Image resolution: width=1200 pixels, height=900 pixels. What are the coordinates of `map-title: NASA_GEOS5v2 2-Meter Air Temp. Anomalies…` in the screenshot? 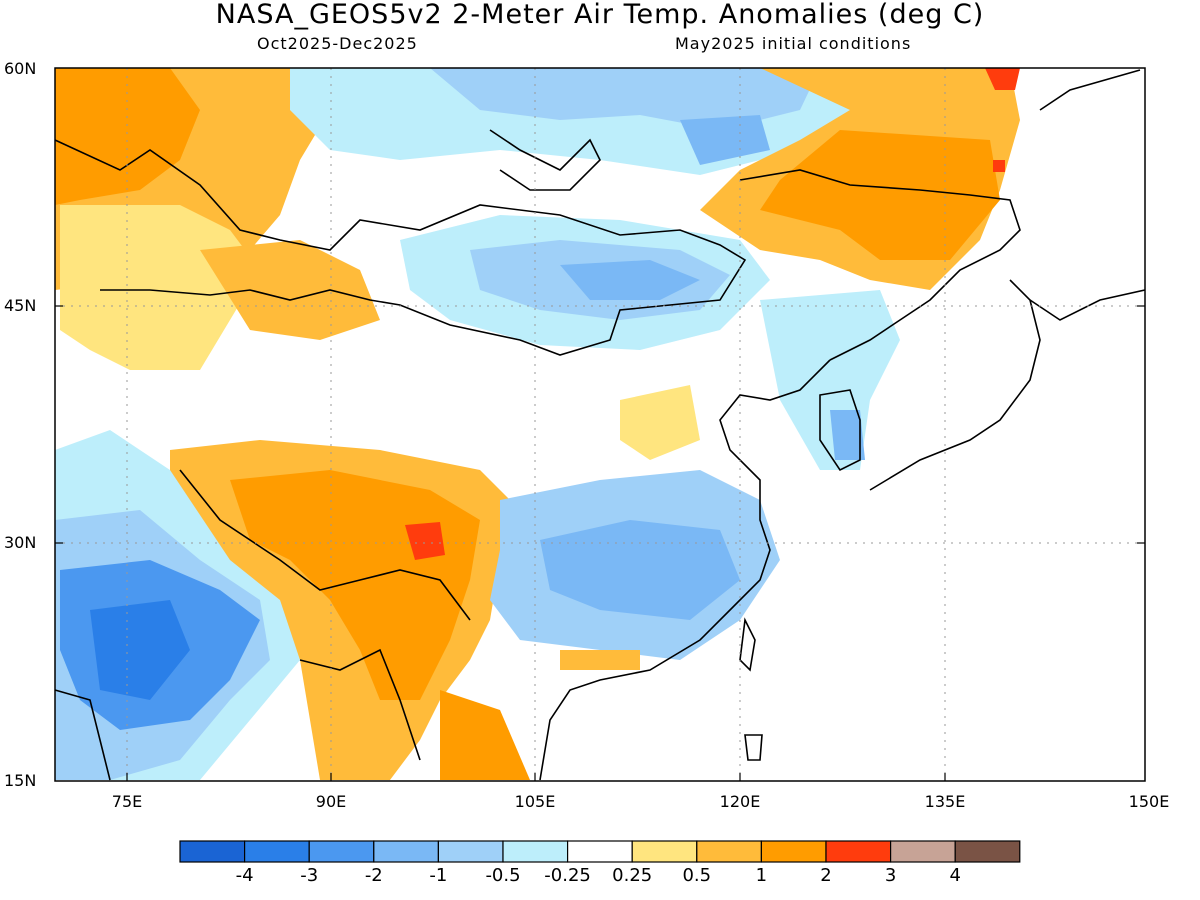 It's located at (600, 15).